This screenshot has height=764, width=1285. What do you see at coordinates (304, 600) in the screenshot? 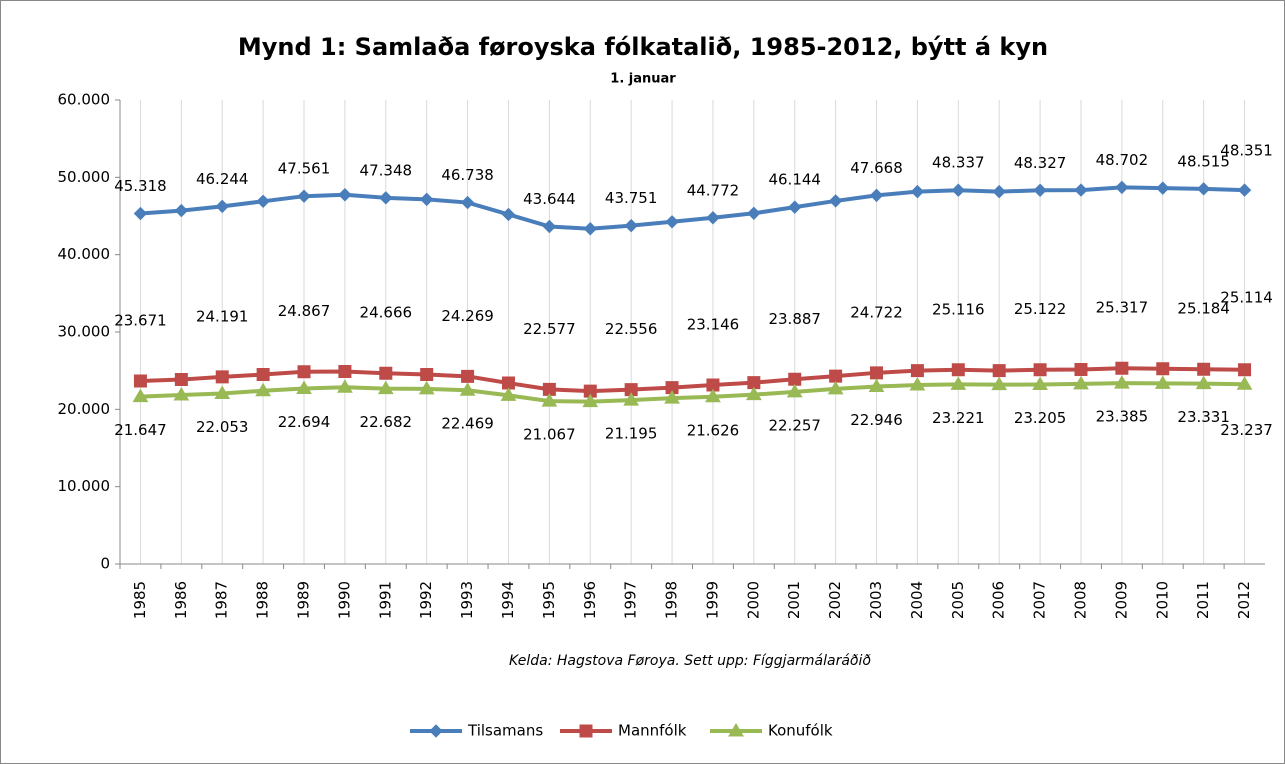
I see `x-tick-label: 1989` at bounding box center [304, 600].